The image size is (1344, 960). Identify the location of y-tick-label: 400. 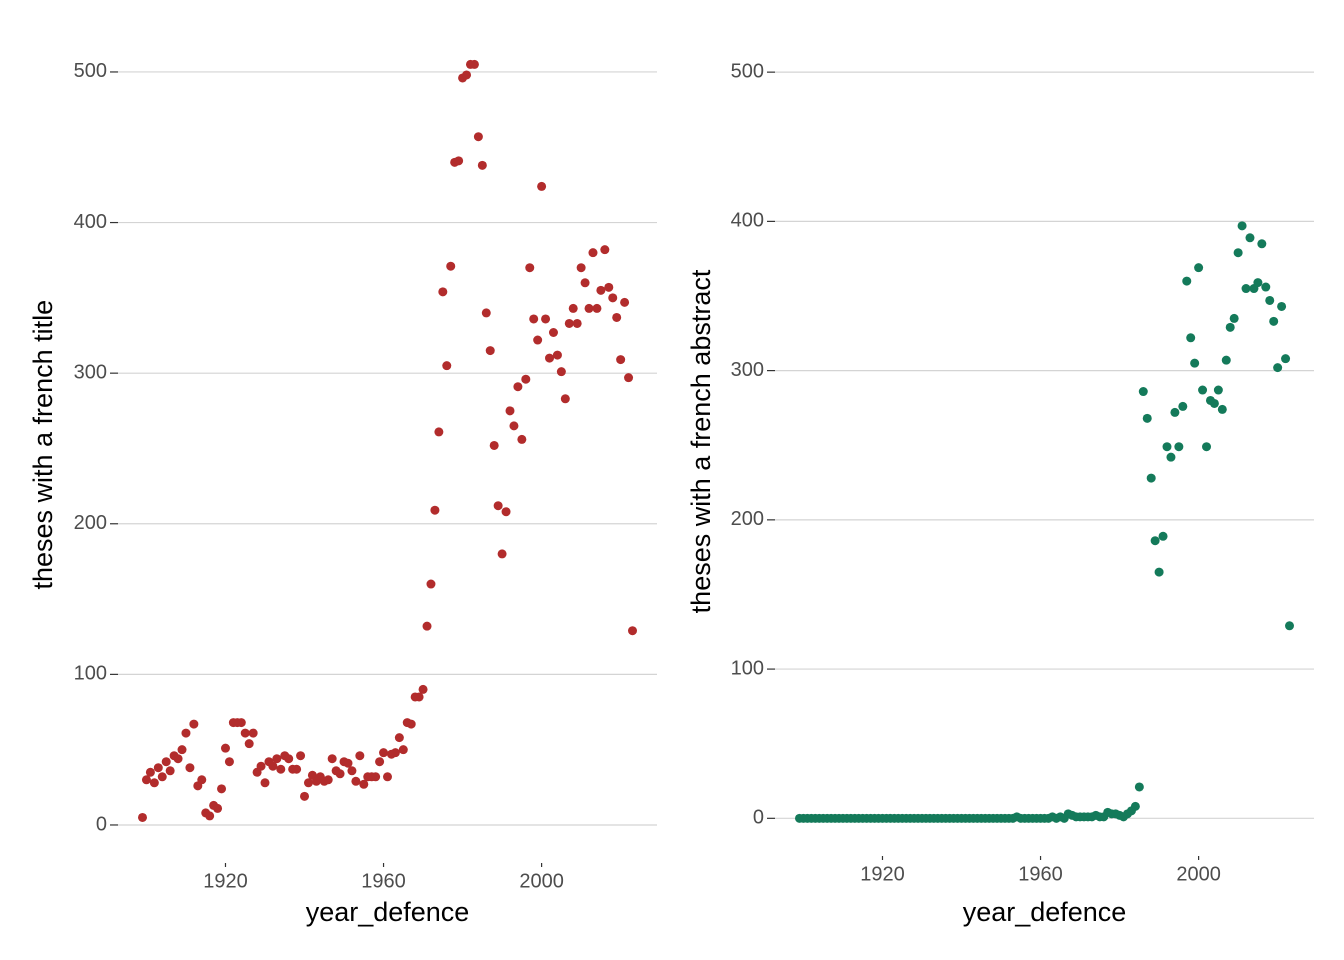
(747, 221).